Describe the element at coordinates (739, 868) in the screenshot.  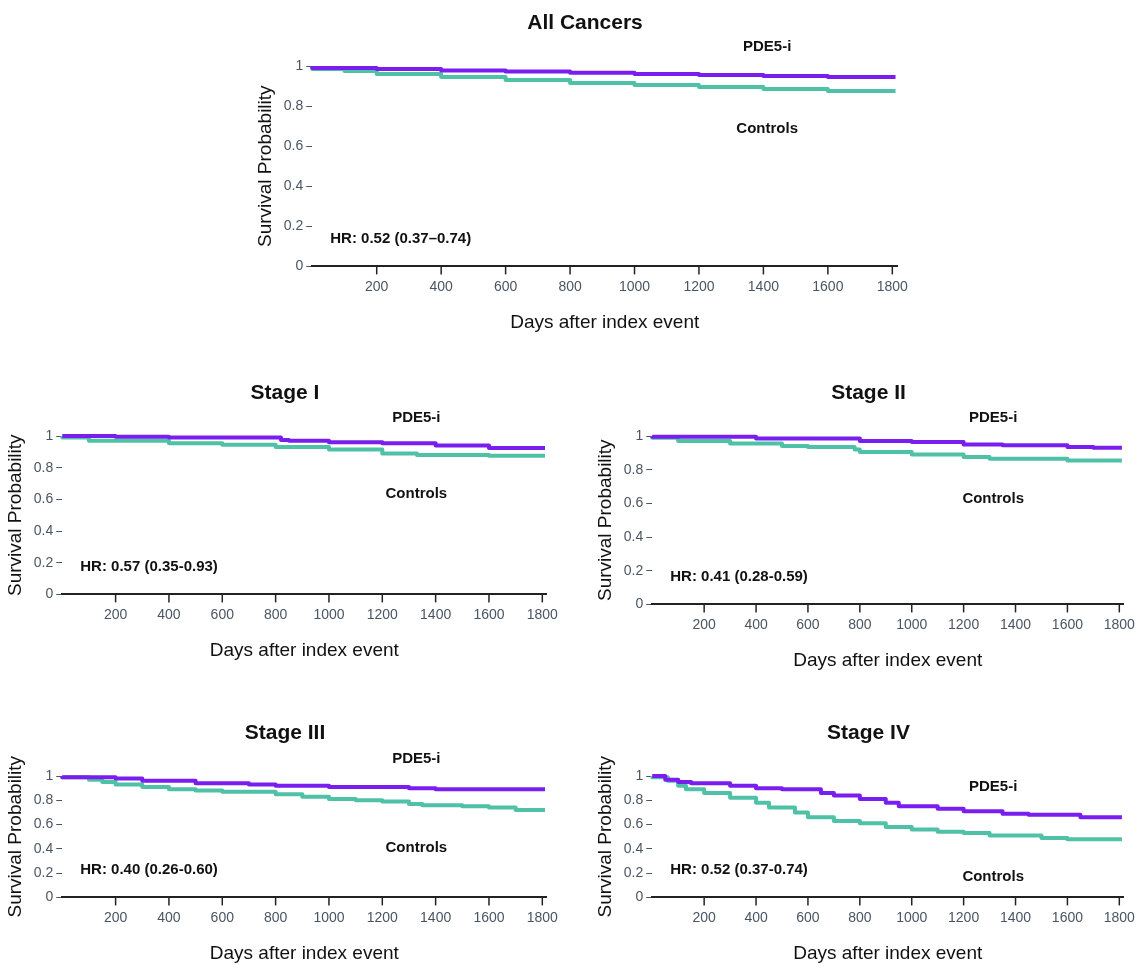
I see `annotation: HR: 0.52 (0.37-0.74)` at that location.